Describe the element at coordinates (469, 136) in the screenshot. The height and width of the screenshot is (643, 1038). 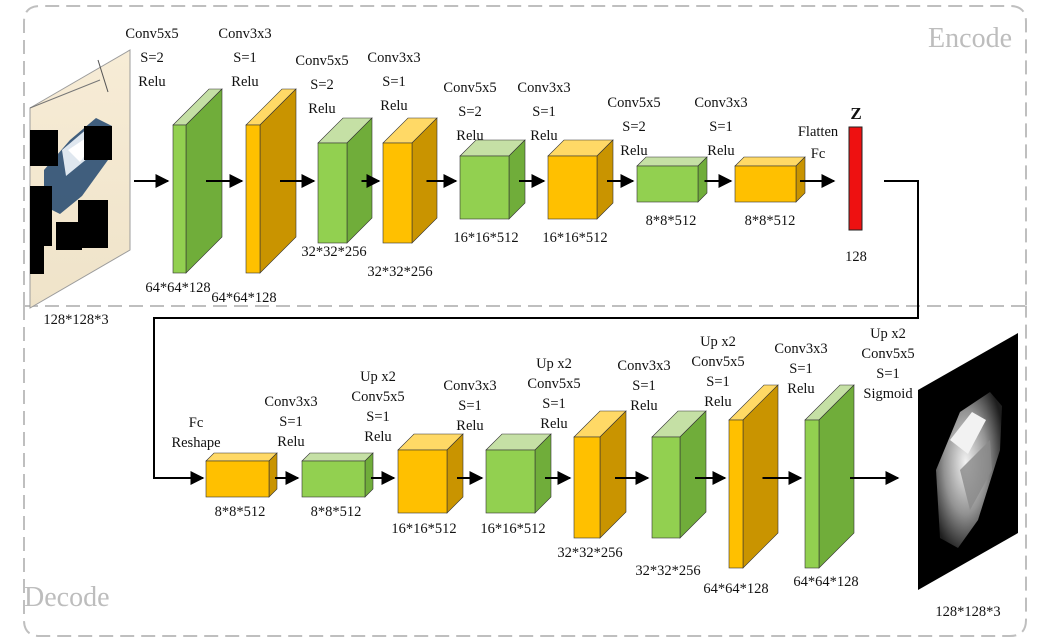
I see `encoder-layer-5-op-line-3: Relu` at that location.